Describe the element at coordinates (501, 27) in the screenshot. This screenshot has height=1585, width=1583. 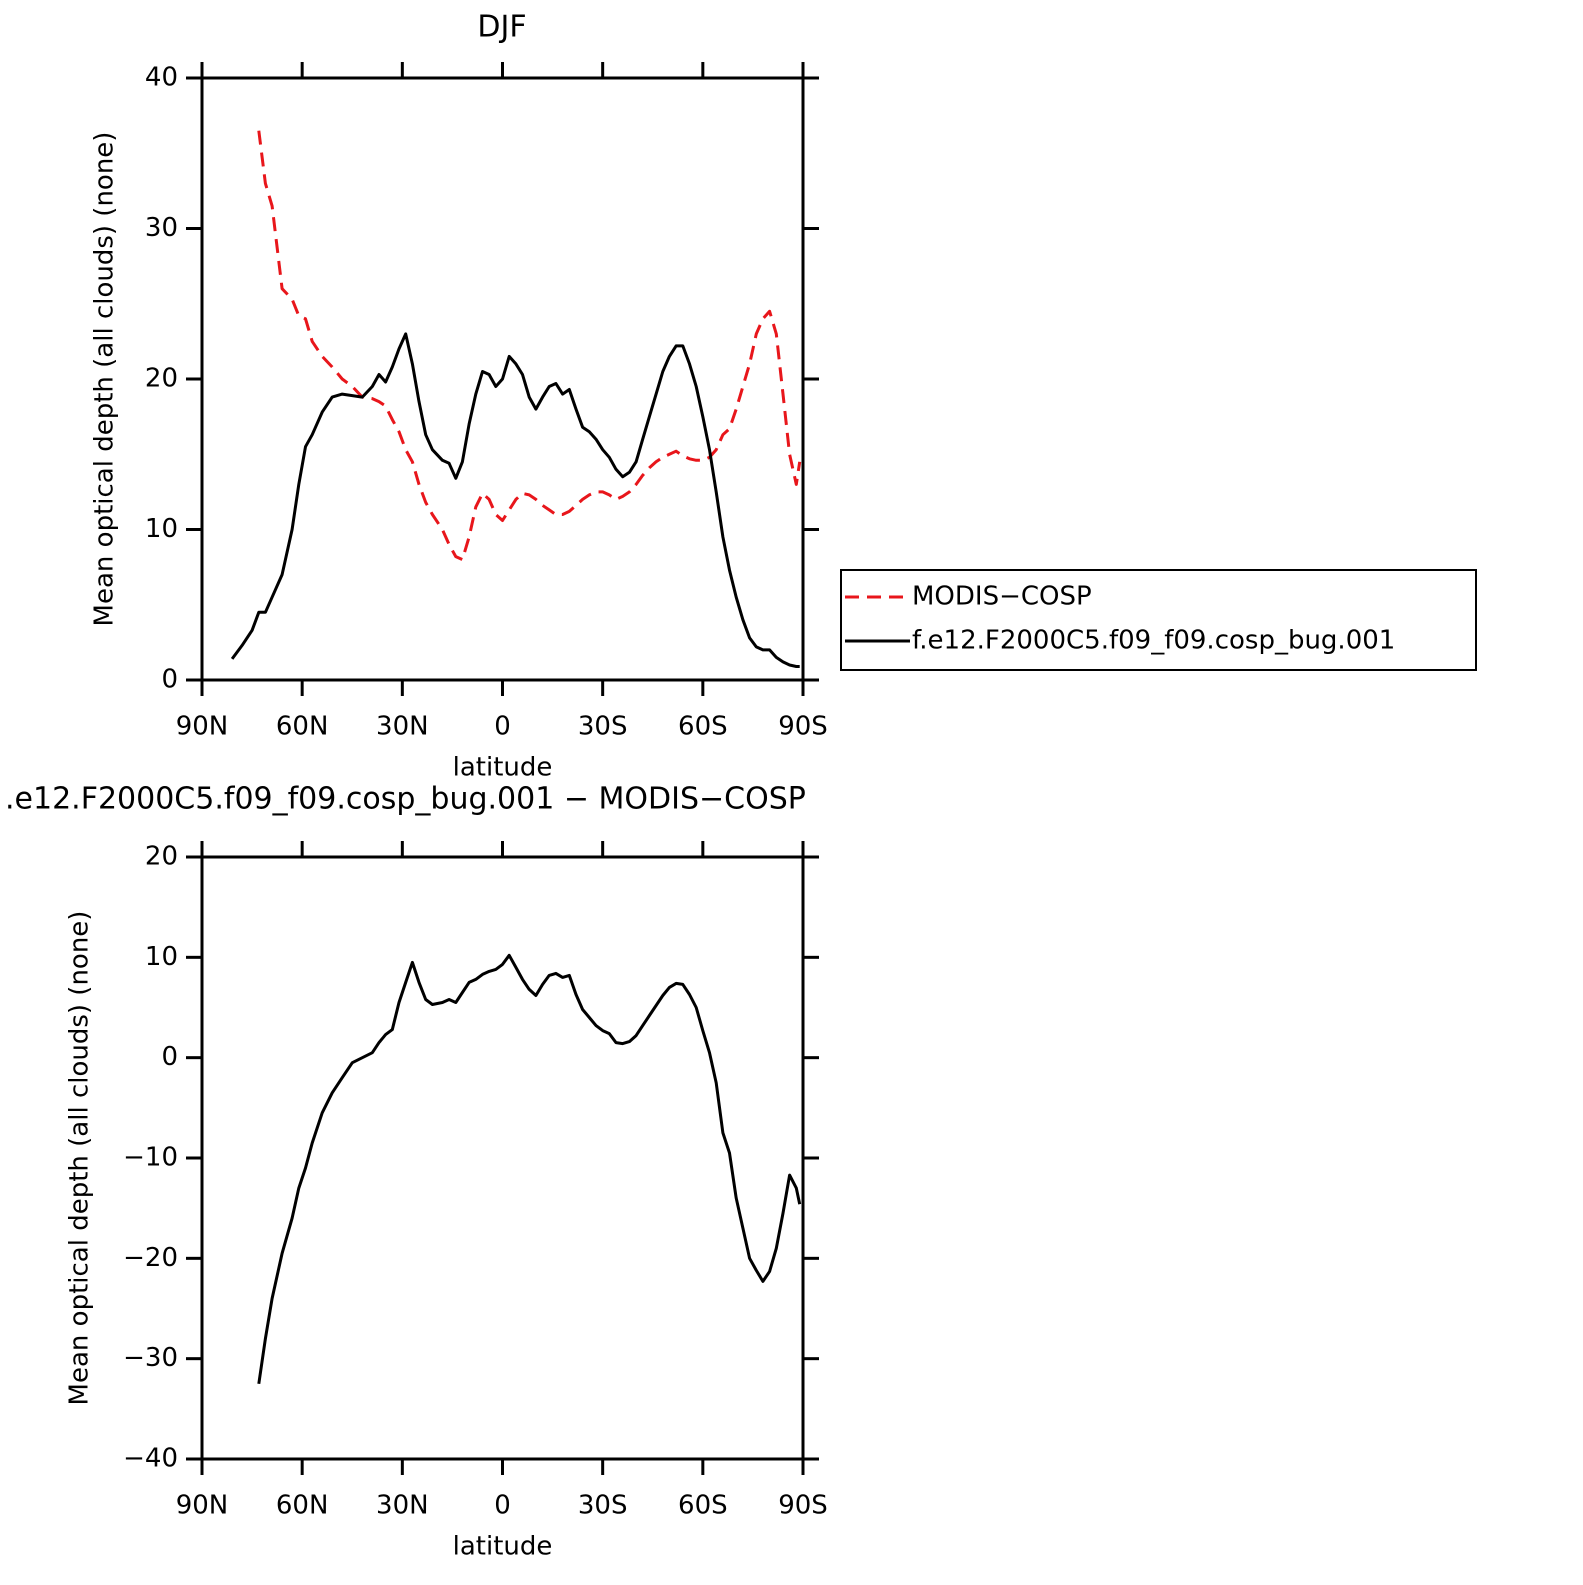
I see `chart-title: DJF` at that location.